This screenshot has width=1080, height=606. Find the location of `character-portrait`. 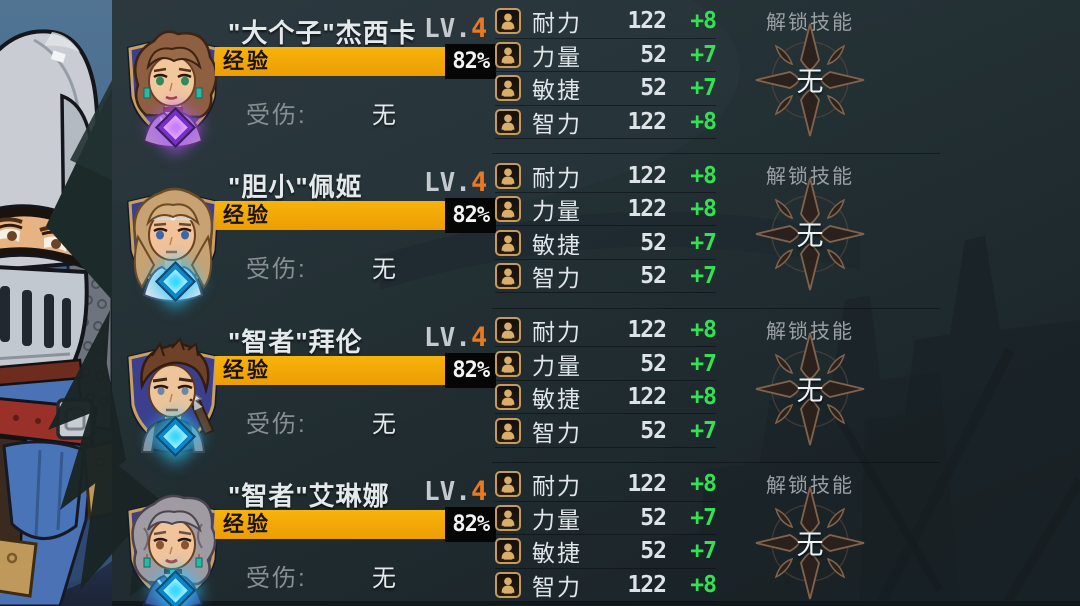

character-portrait is located at coordinates (173, 89).